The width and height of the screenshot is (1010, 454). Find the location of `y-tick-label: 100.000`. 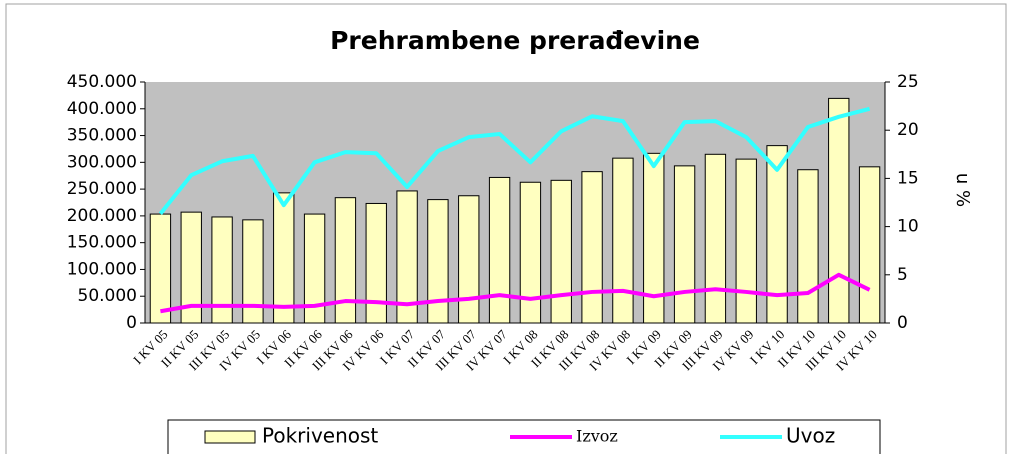

y-tick-label: 100.000 is located at coordinates (102, 269).